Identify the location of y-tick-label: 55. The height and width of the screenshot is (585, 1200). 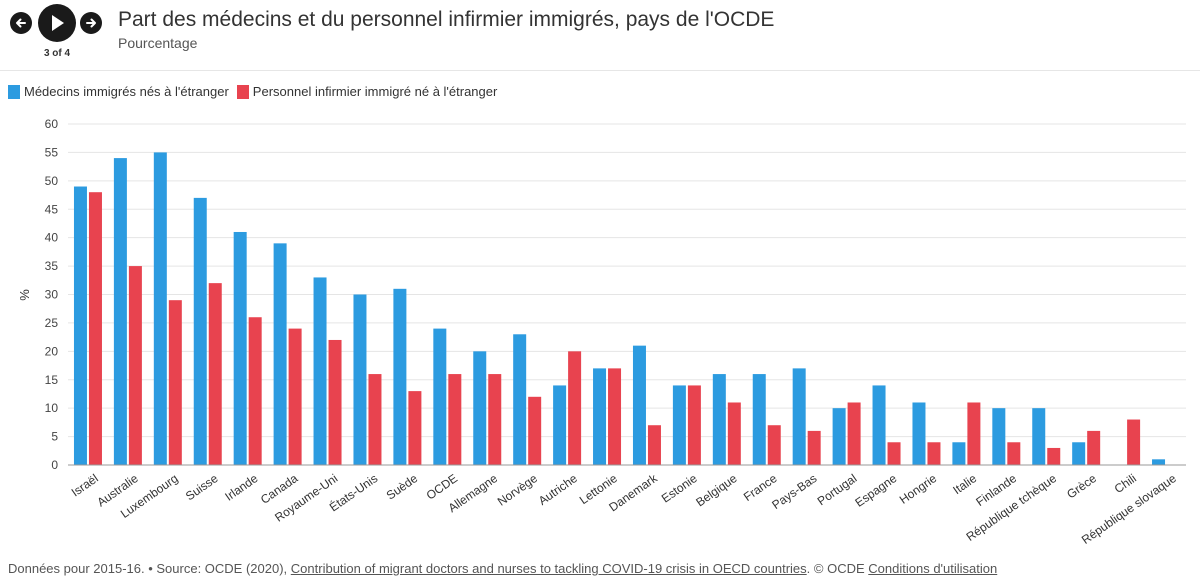
(52, 152).